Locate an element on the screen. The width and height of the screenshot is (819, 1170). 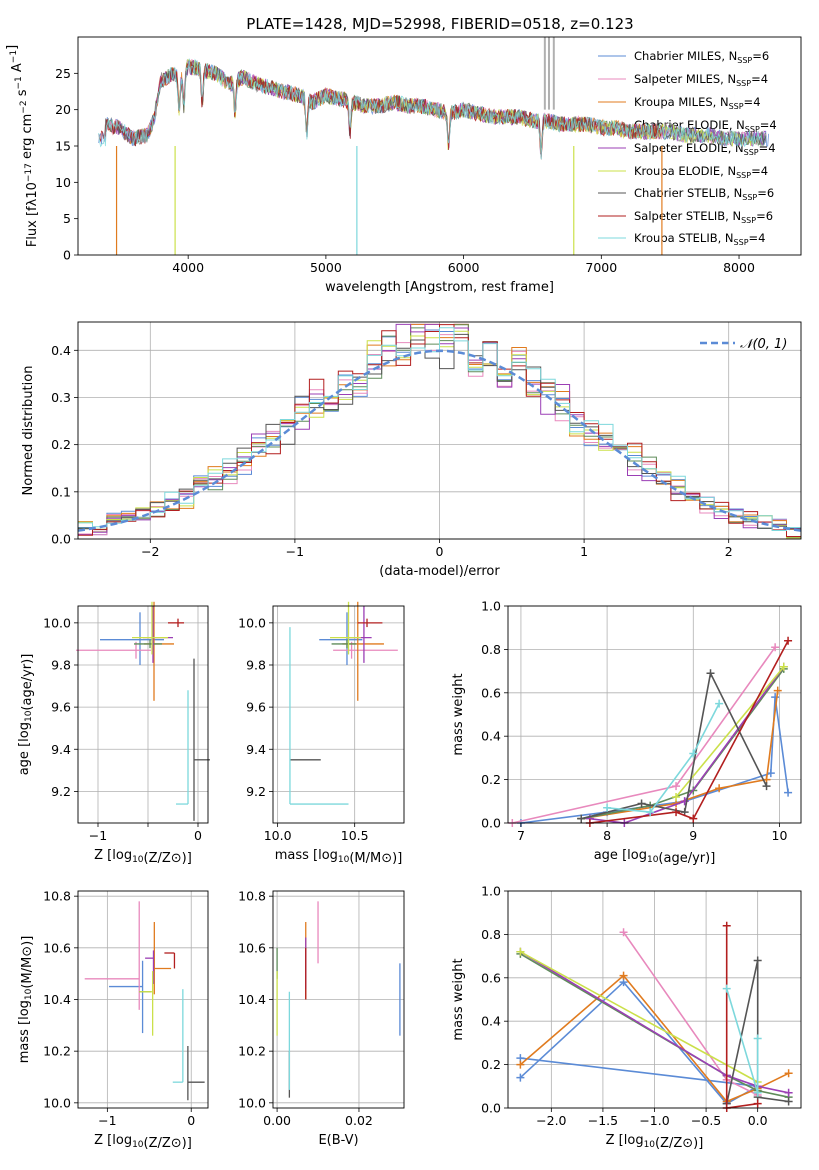
x-tick-label: 10.5 is located at coordinates (355, 835).